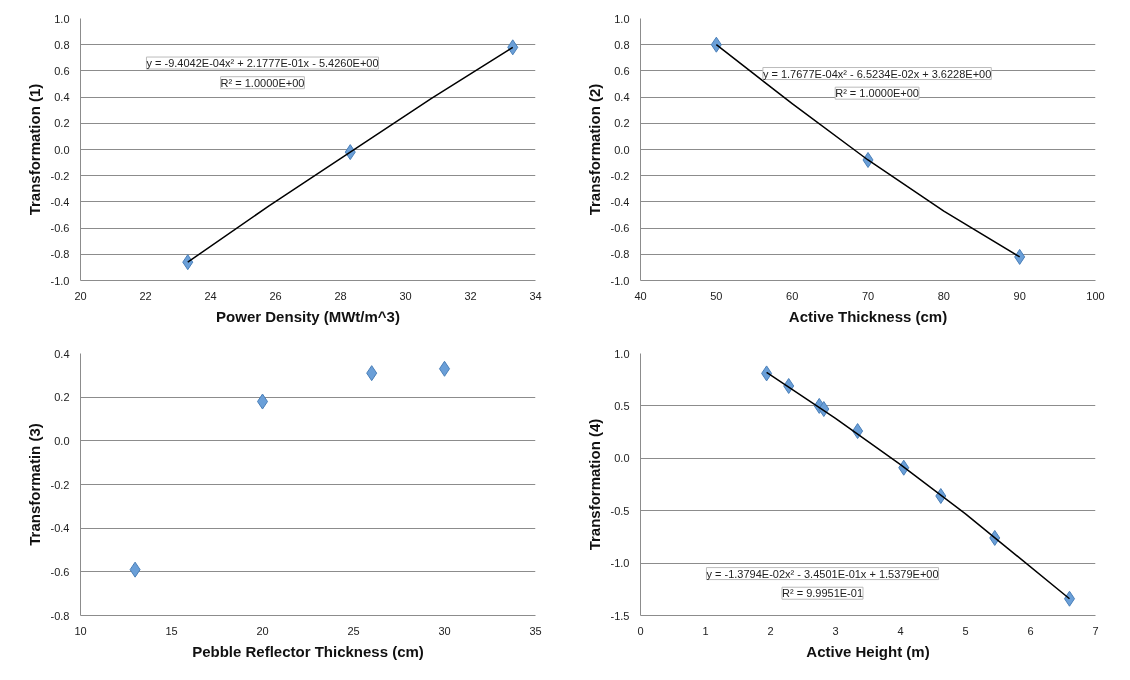  What do you see at coordinates (145, 295) in the screenshot?
I see `x-tick-label: 22` at bounding box center [145, 295].